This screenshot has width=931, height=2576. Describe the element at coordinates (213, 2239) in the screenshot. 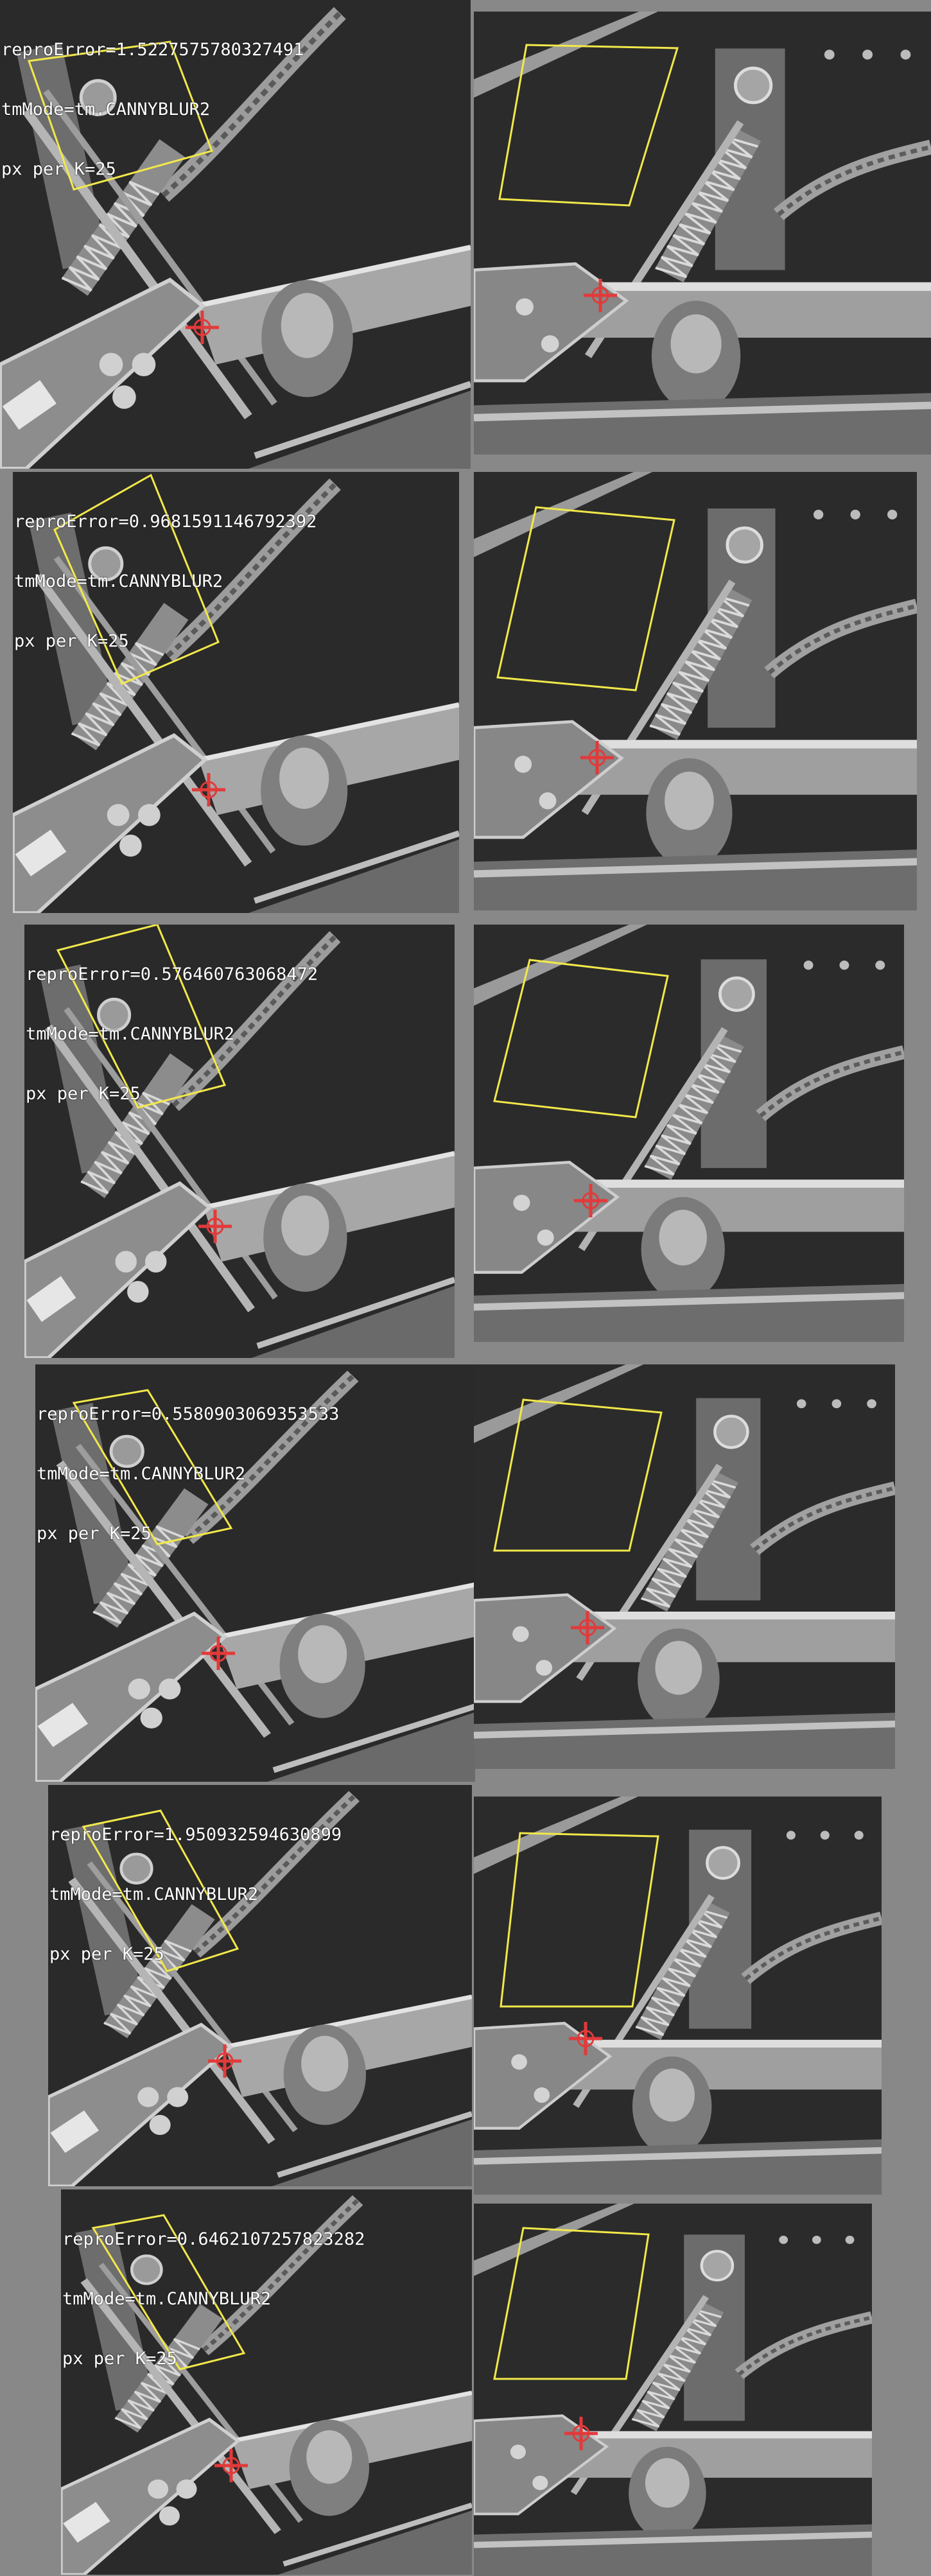

I see `repro-error-label: reproError=0.6462107257823282` at that location.